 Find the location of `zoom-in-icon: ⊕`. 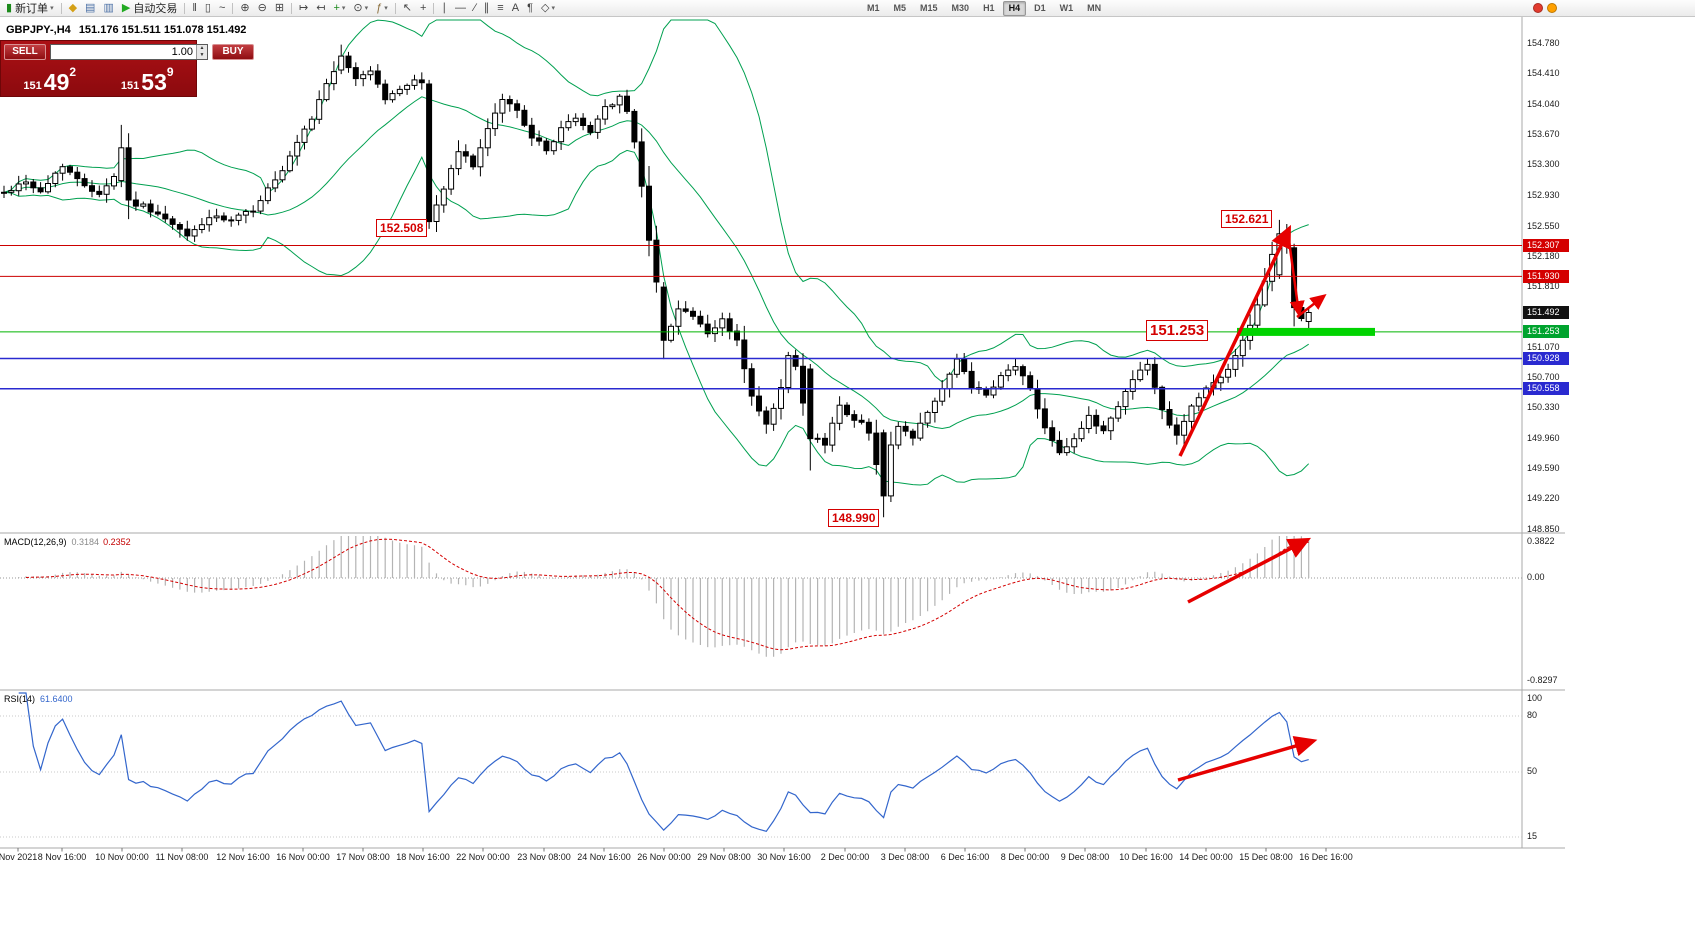

zoom-in-icon: ⊕ is located at coordinates (244, 8).